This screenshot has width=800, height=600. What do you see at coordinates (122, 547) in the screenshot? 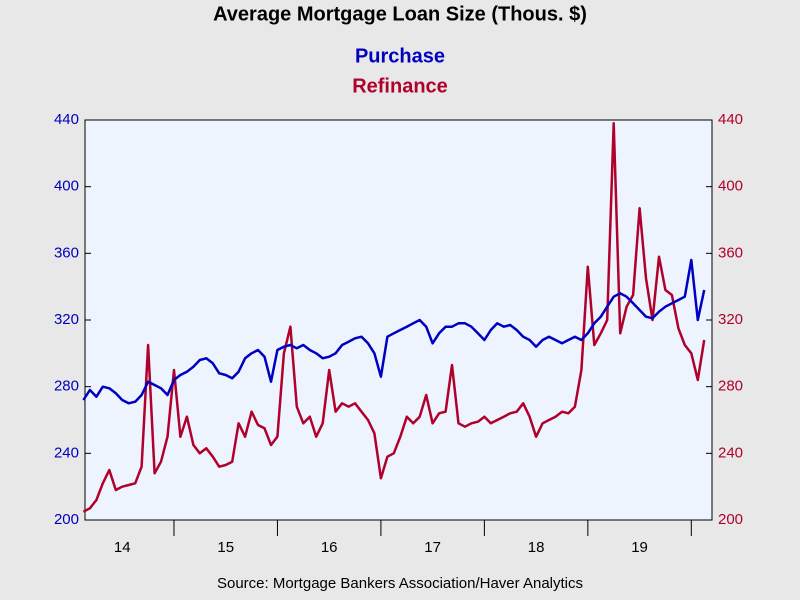
I see `x-tick-label: 14` at bounding box center [122, 547].